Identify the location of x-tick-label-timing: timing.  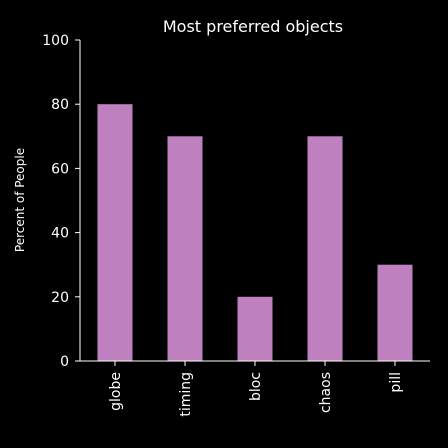
(186, 394).